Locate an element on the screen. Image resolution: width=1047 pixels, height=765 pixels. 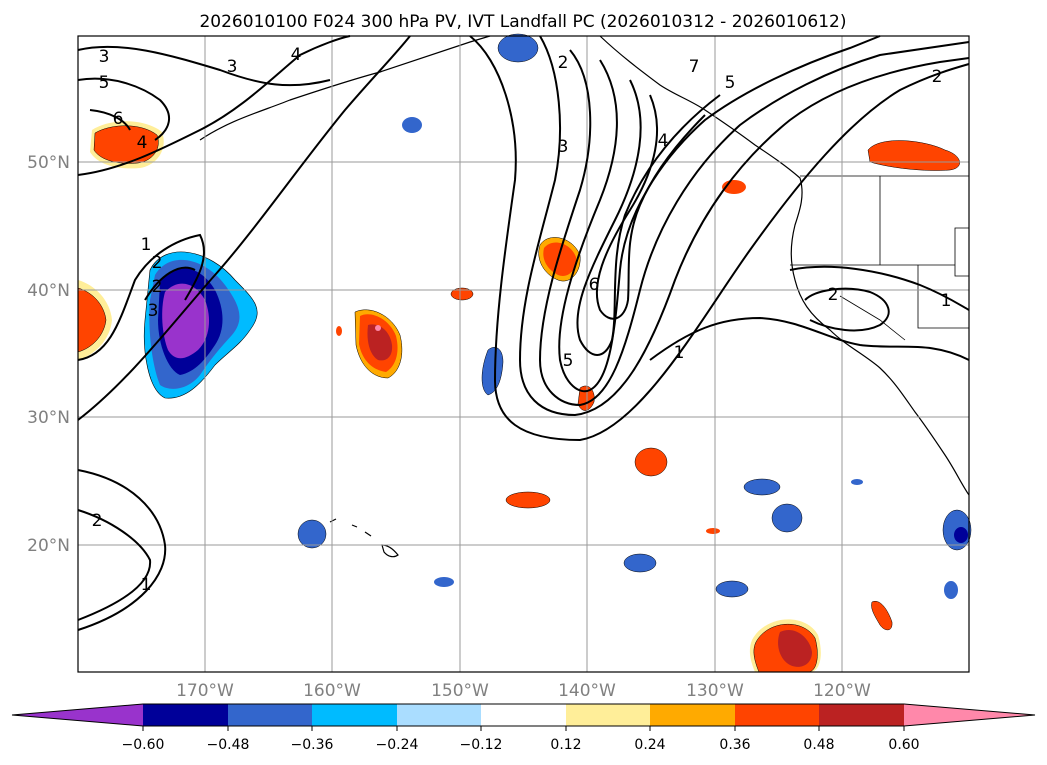
state-border-ca is located at coordinates (872, 318).